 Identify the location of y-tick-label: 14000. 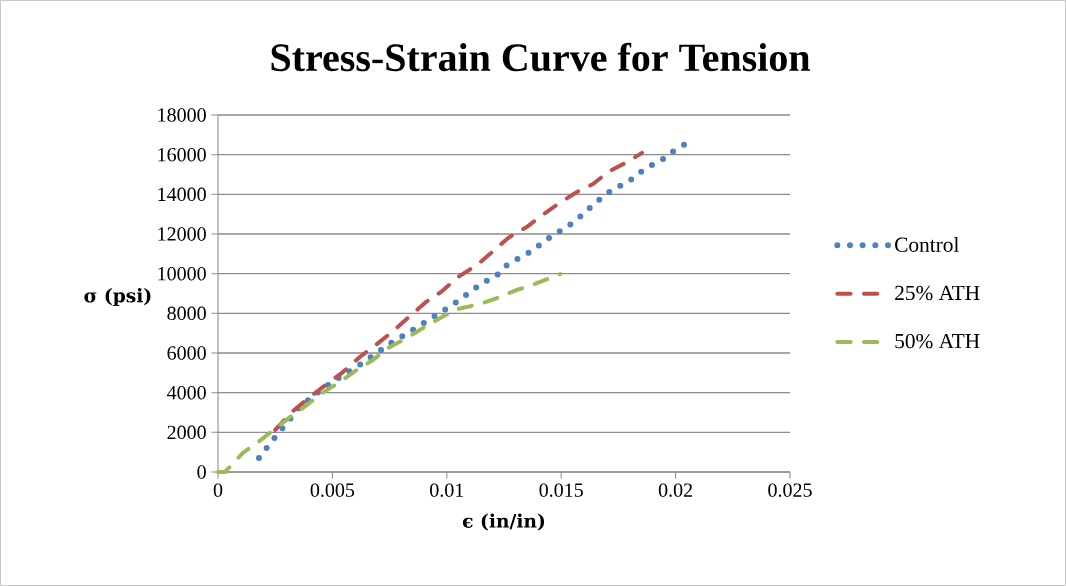
(182, 194).